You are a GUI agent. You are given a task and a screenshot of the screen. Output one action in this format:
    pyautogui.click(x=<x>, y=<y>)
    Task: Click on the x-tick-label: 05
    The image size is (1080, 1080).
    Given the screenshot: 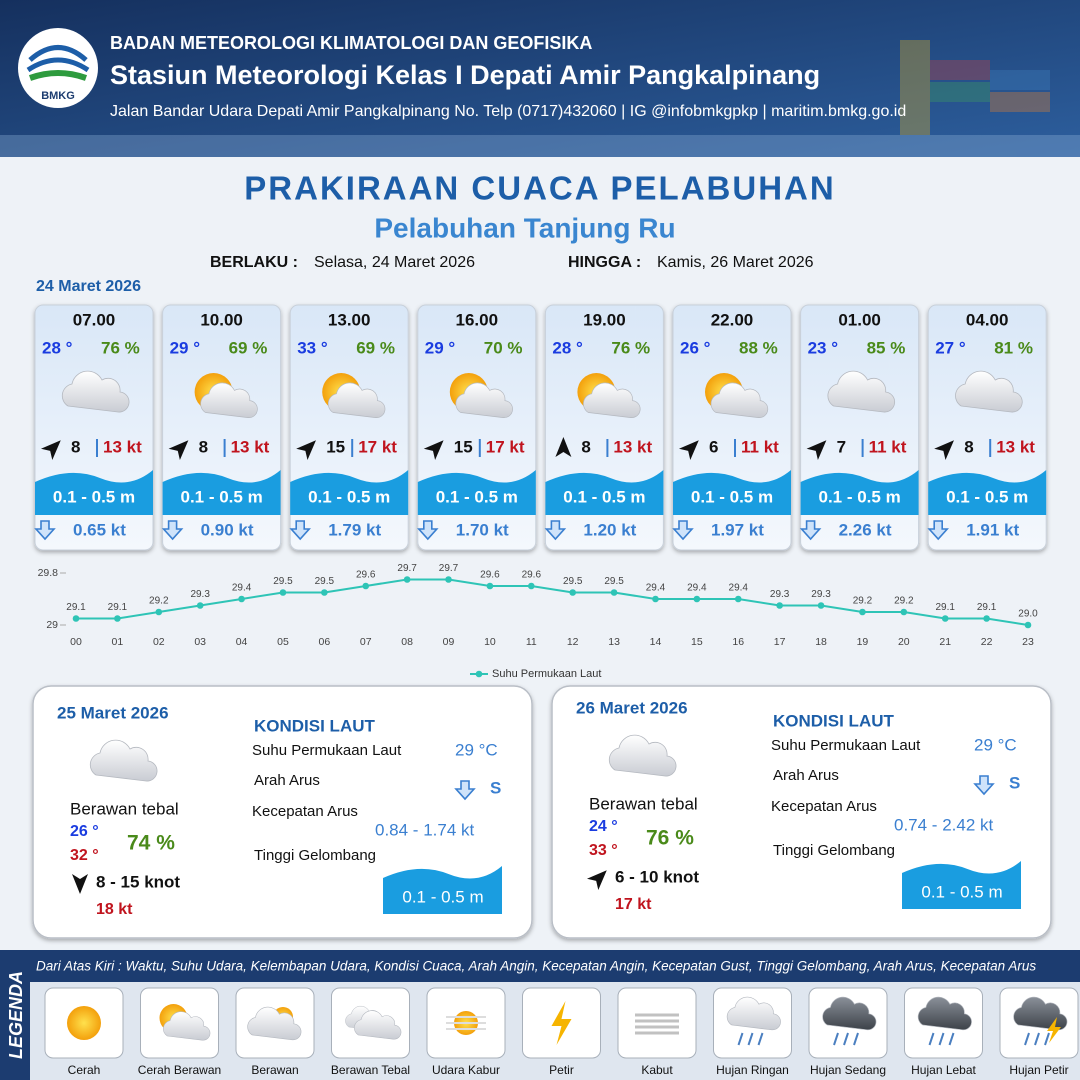 What is the action you would take?
    pyautogui.click(x=283, y=642)
    